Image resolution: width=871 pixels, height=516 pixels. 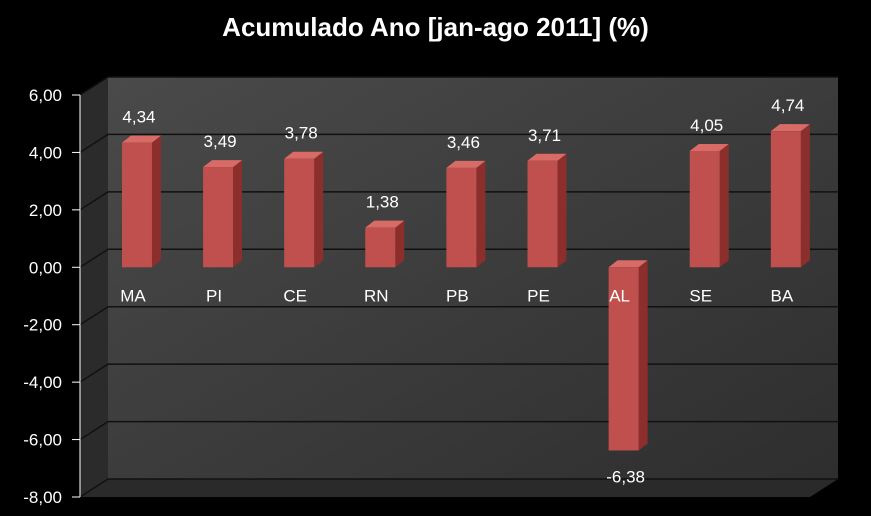 What do you see at coordinates (42, 325) in the screenshot?
I see `y-tick-label: -2,00` at bounding box center [42, 325].